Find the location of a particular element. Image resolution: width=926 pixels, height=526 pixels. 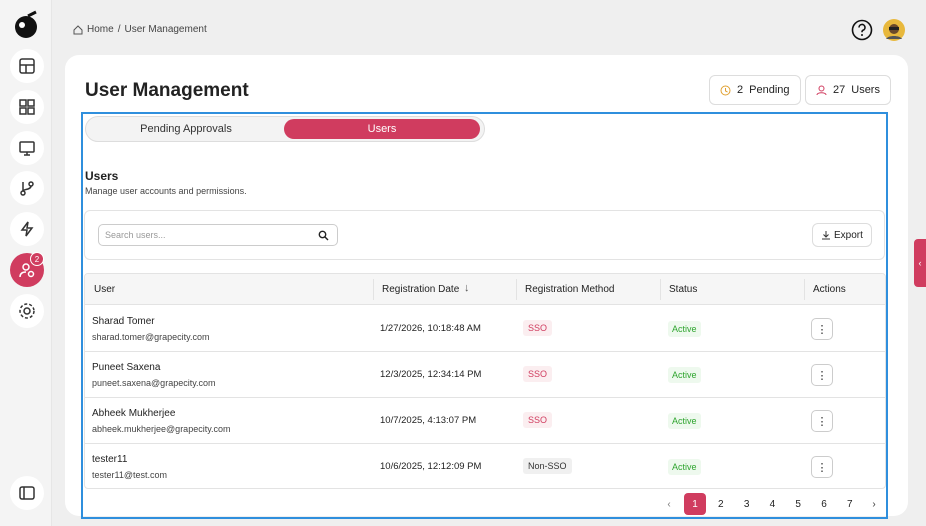

user-name: Abheek Mukherjee is located at coordinates (134, 413).